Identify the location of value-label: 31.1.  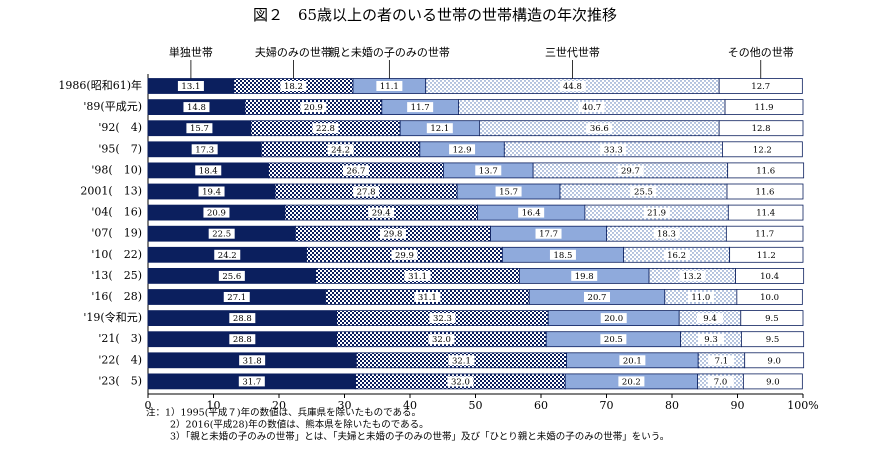
(417, 277).